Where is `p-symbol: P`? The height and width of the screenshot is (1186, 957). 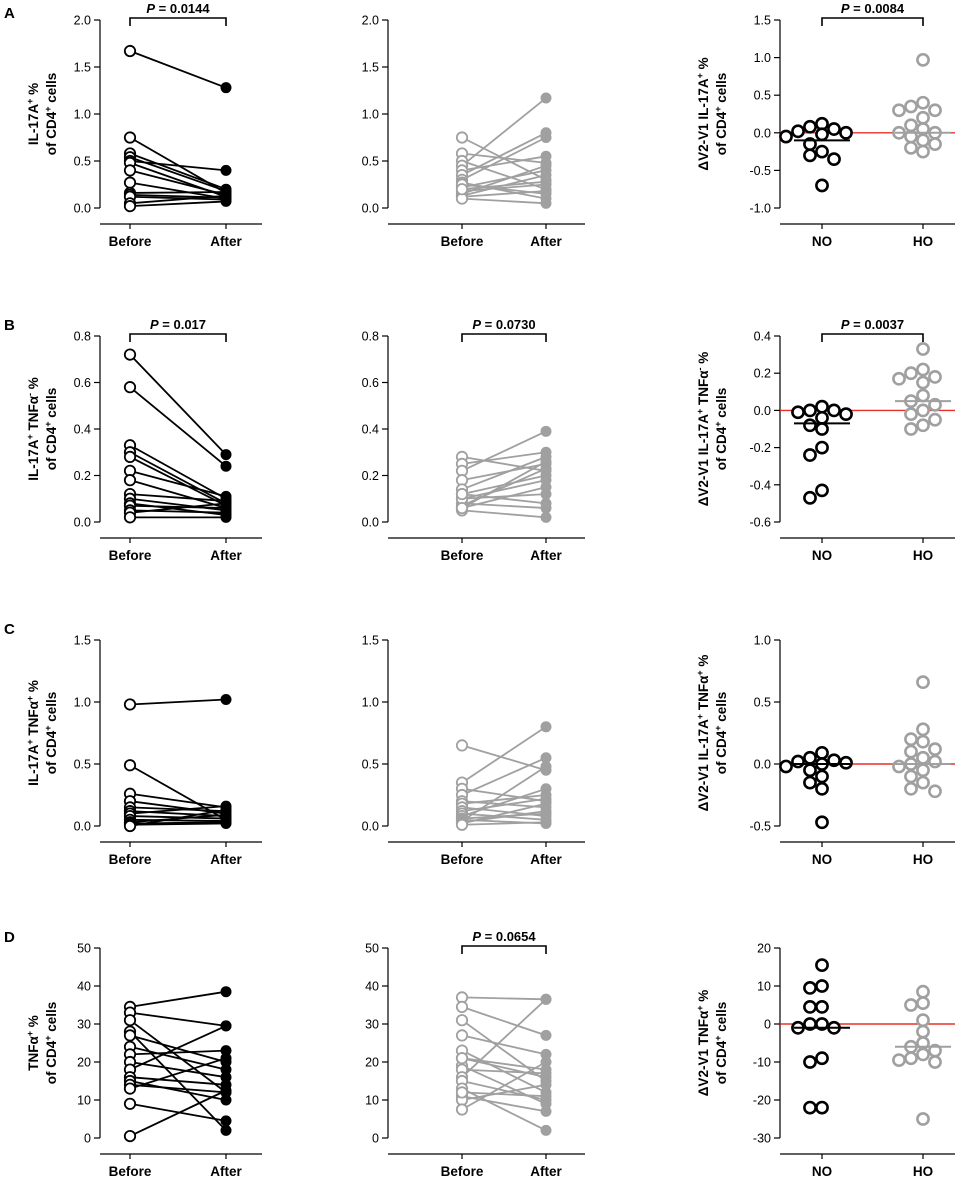 p-symbol: P is located at coordinates (154, 324).